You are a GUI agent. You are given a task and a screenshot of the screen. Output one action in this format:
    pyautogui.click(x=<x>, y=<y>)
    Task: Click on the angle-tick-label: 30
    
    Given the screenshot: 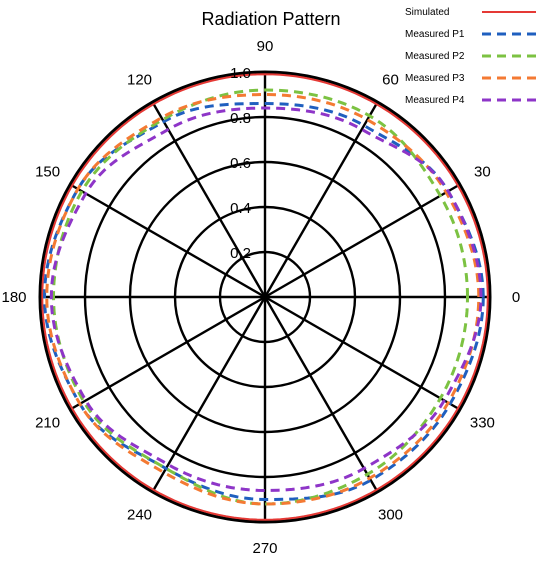 What is the action you would take?
    pyautogui.click(x=482, y=172)
    